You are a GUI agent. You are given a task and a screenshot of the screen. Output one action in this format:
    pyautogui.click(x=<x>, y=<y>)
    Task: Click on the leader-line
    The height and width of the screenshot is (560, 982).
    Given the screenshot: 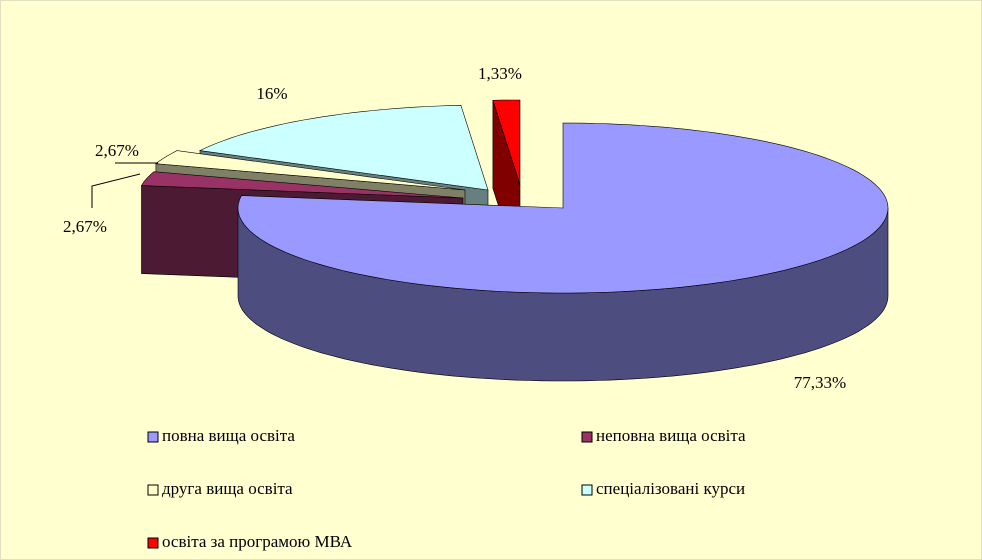 What is the action you would take?
    pyautogui.click(x=116, y=190)
    